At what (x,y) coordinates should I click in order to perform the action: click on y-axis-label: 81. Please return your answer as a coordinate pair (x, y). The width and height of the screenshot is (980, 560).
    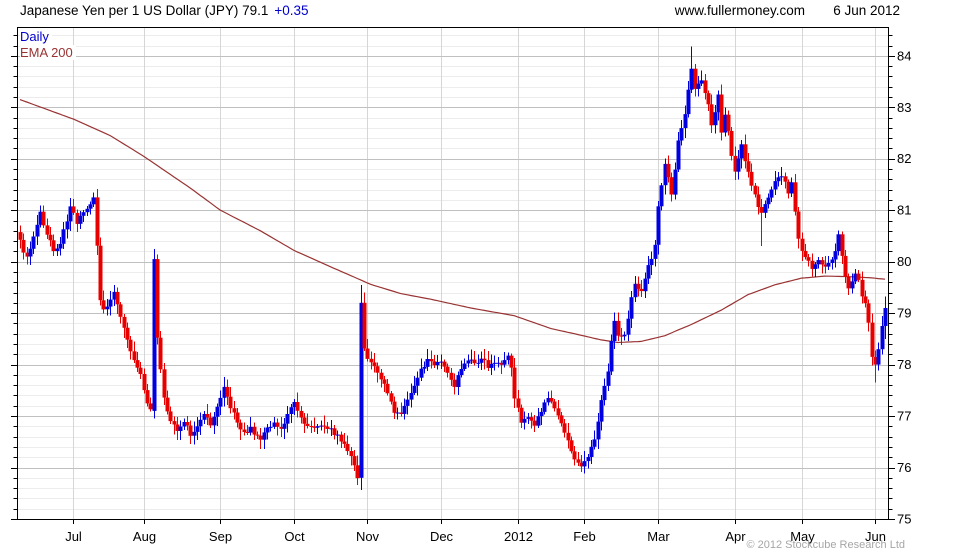
    Looking at the image, I should click on (904, 210).